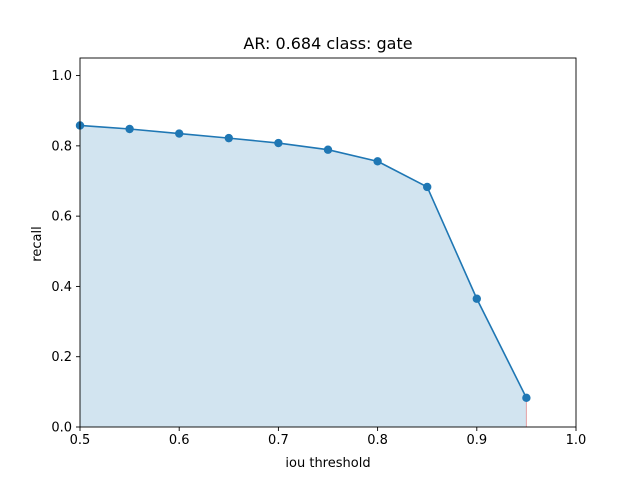 This screenshot has width=640, height=480. What do you see at coordinates (61, 287) in the screenshot?
I see `y-tick-label: 0.4` at bounding box center [61, 287].